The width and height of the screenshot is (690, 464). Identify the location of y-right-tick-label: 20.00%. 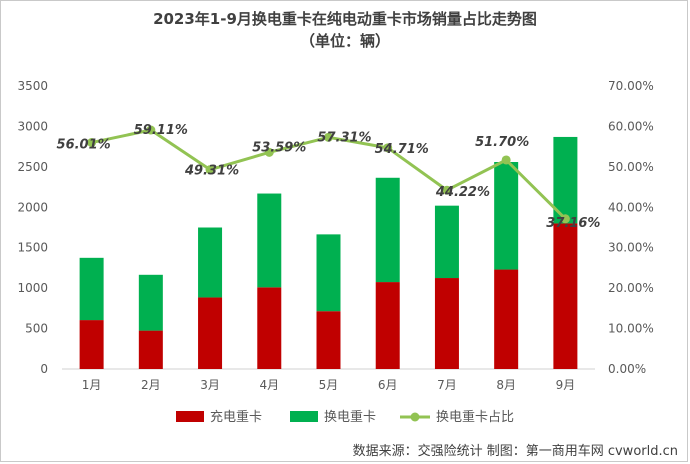
(631, 288).